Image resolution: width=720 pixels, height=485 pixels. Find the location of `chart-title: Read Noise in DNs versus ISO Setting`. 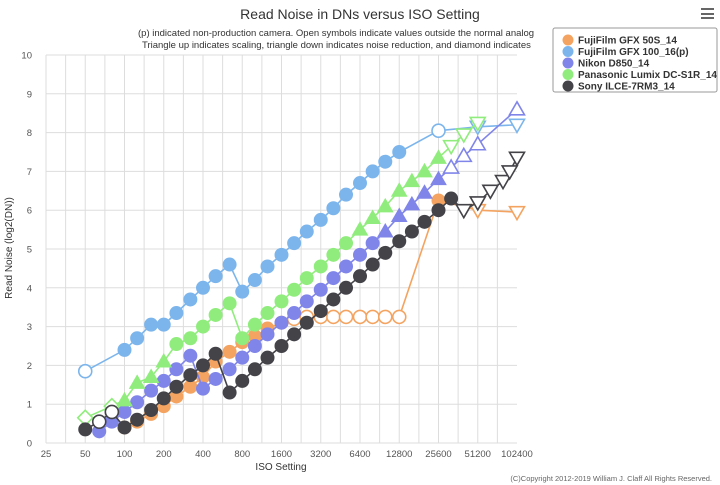

chart-title: Read Noise in DNs versus ISO Setting is located at coordinates (360, 14).